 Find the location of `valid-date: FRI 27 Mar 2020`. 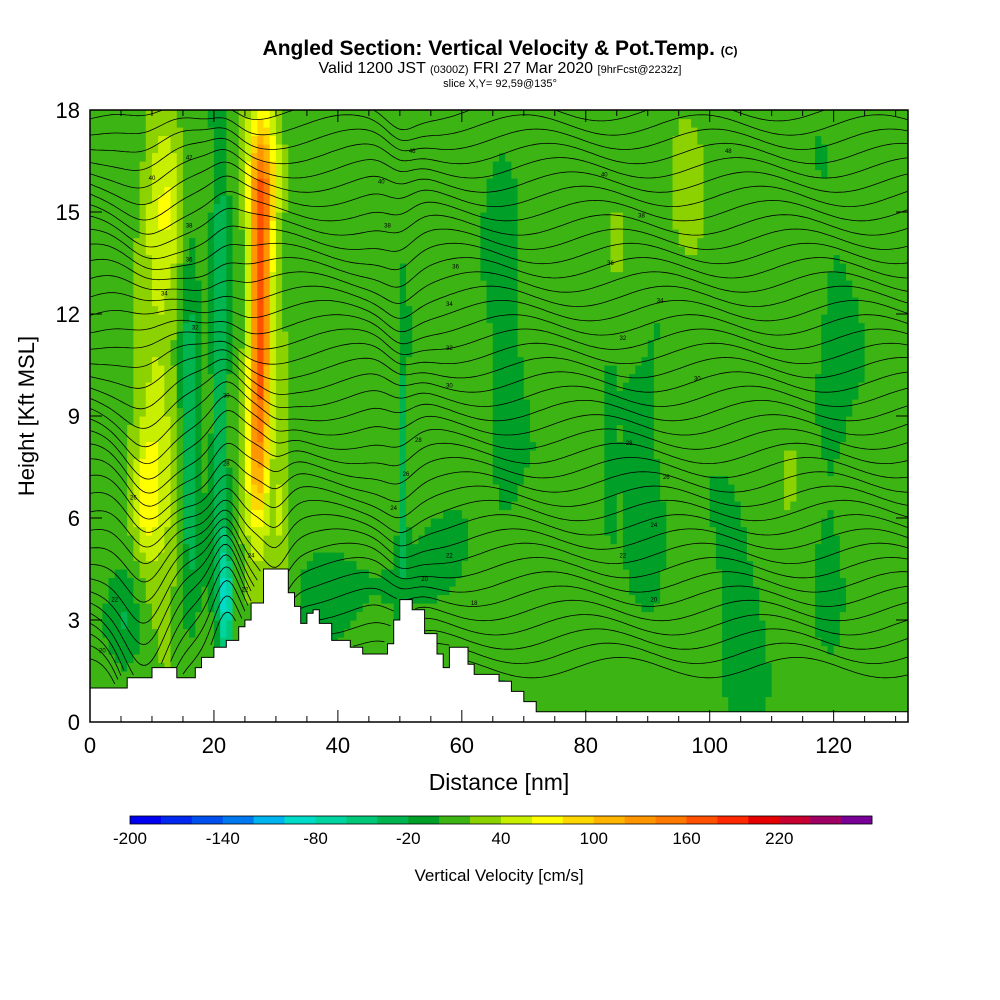

valid-date: FRI 27 Mar 2020 is located at coordinates (533, 68).